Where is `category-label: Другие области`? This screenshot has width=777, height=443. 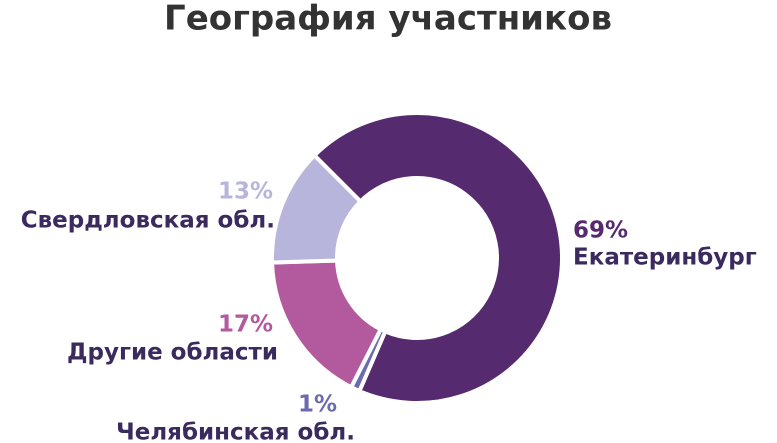 category-label: Другие области is located at coordinates (172, 353).